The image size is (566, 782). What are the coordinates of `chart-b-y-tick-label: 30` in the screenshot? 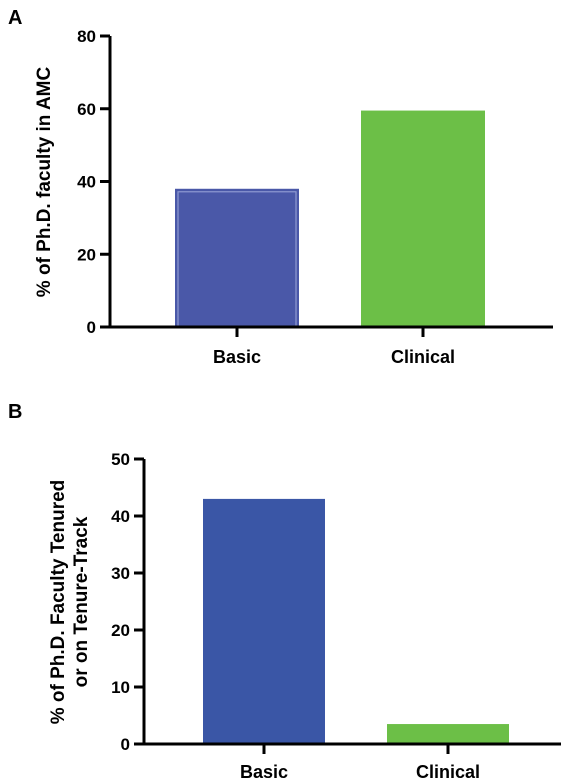 It's located at (120, 573).